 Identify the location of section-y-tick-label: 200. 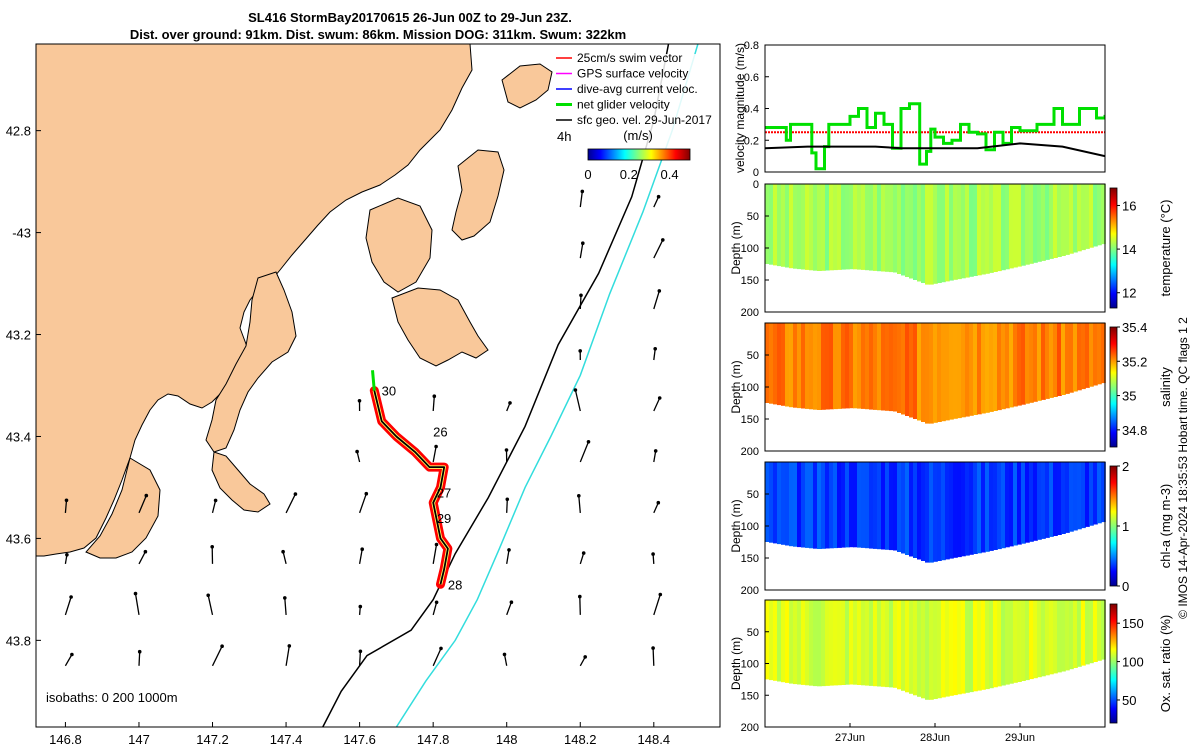
(750, 591).